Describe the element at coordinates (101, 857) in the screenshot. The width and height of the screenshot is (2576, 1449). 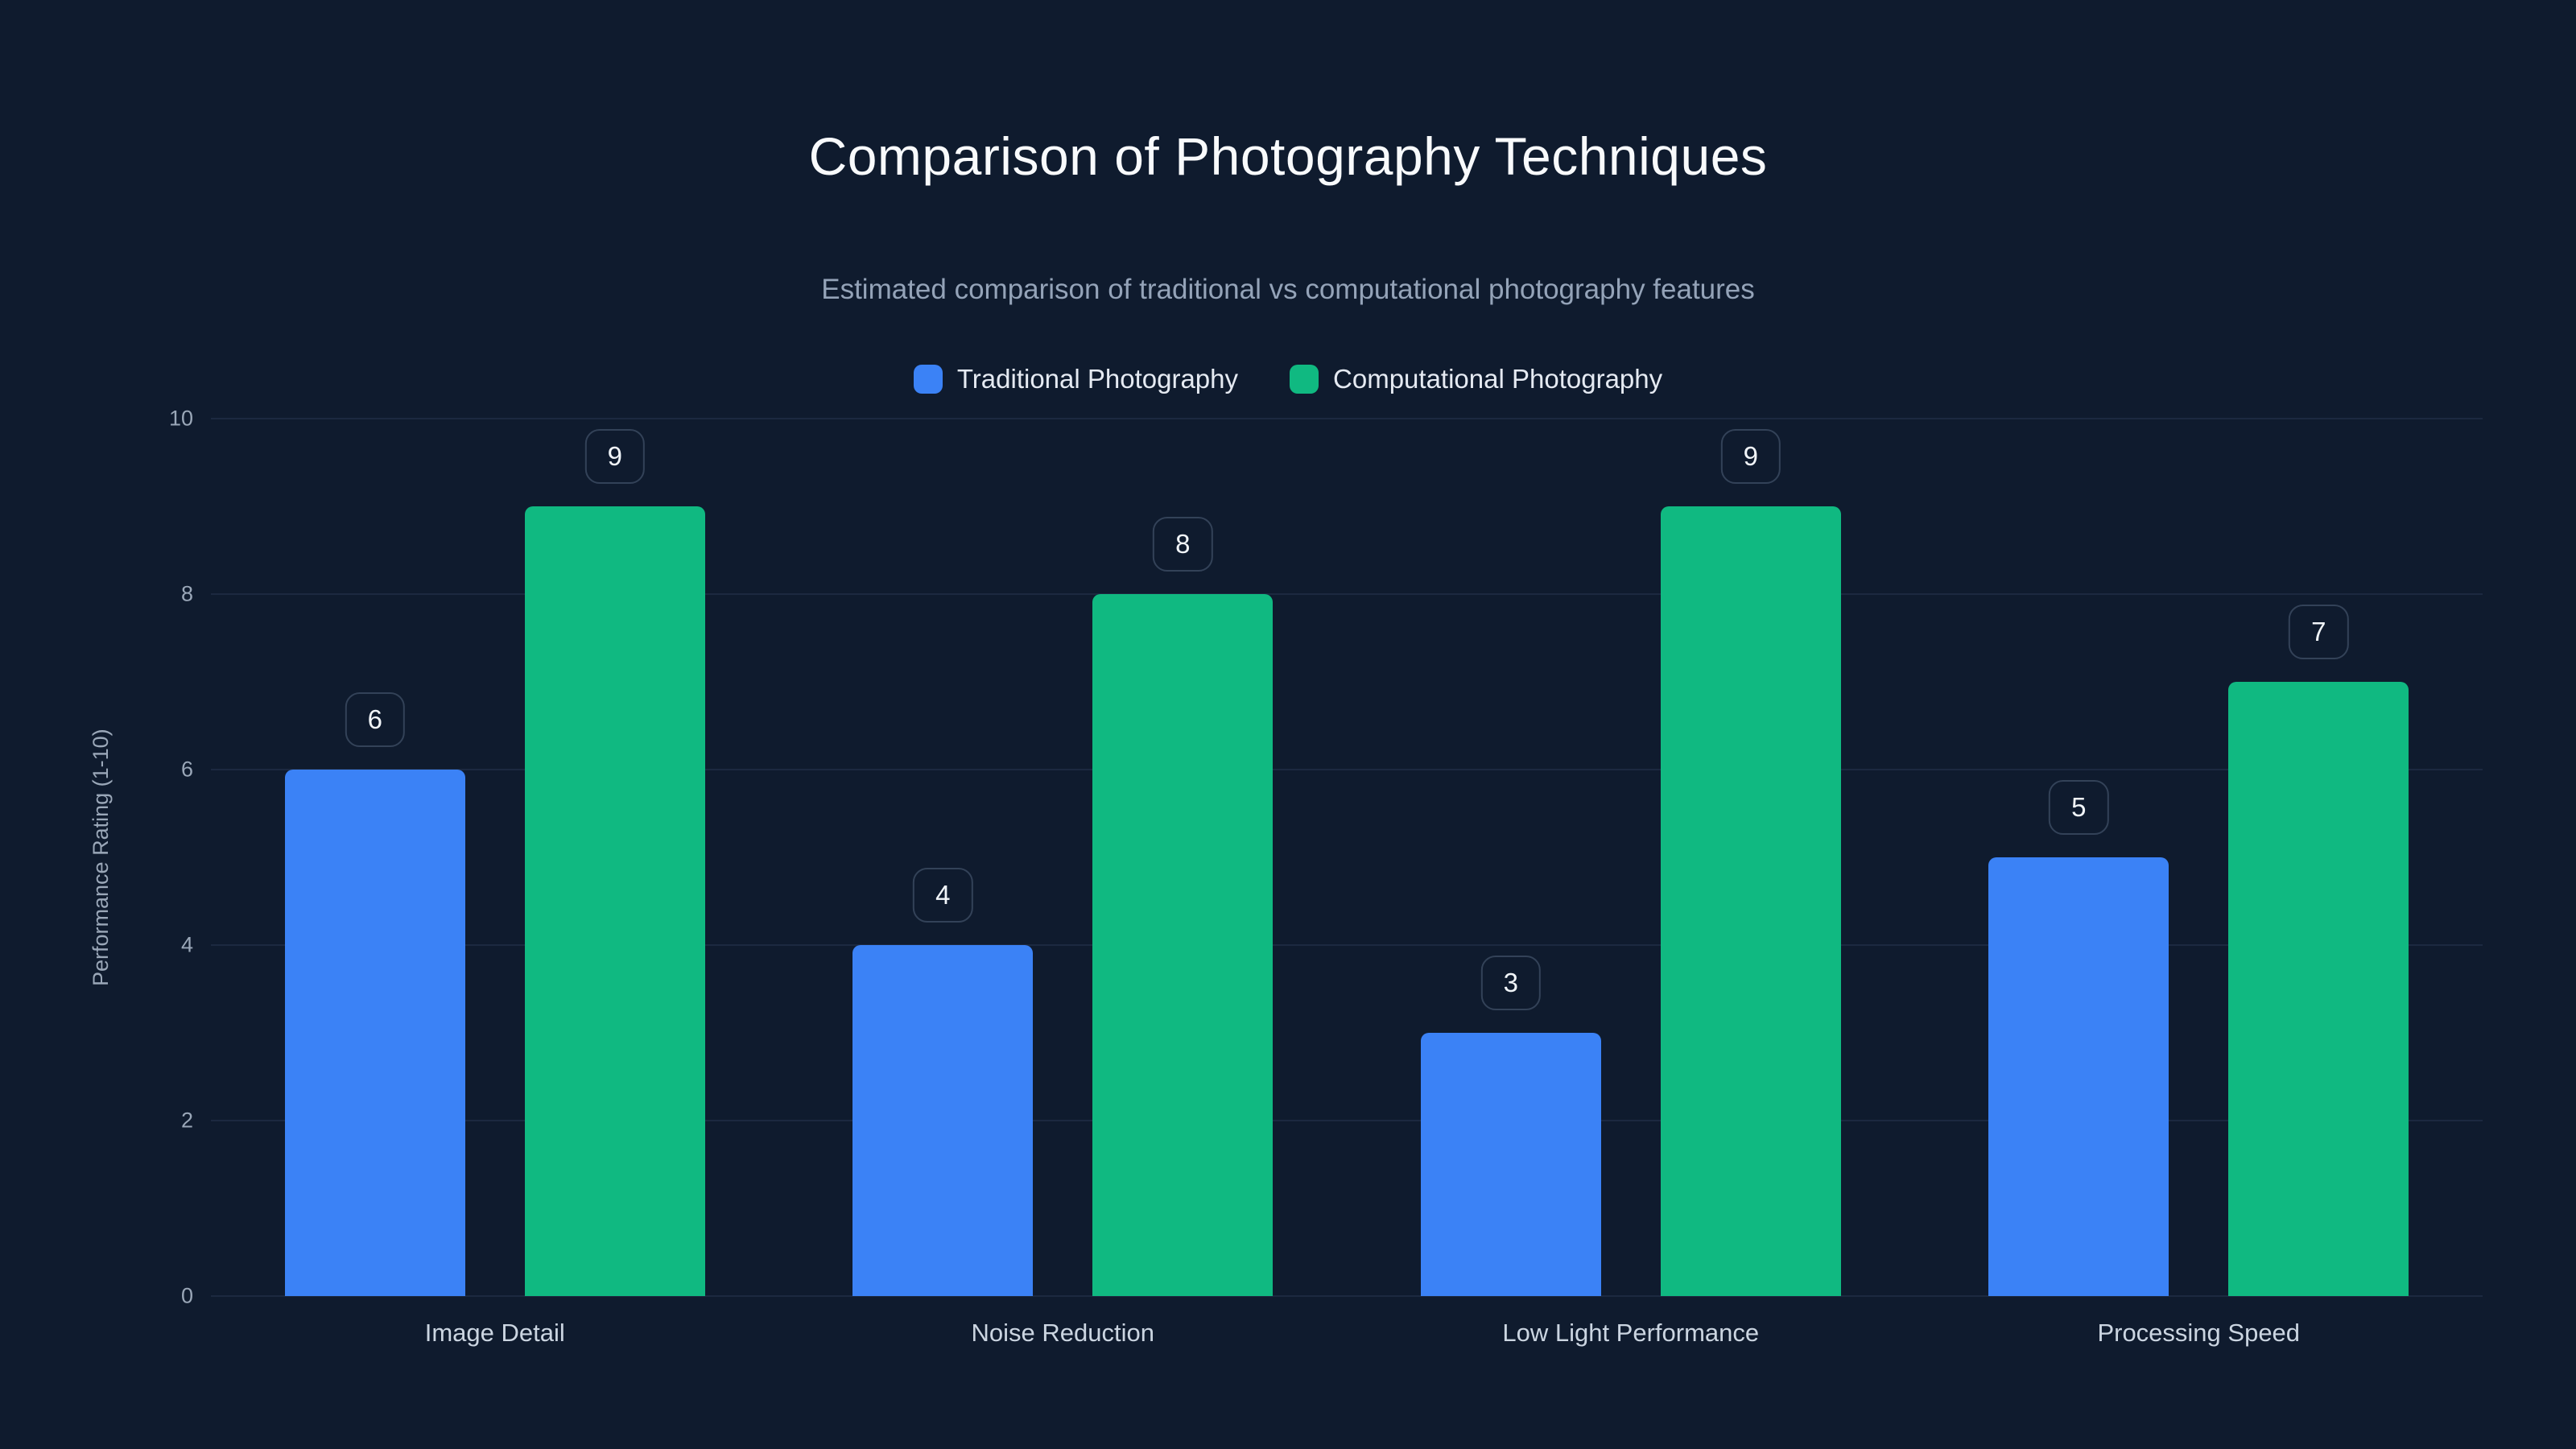
I see `y-axis-title: Performance Rating (1-10)` at that location.